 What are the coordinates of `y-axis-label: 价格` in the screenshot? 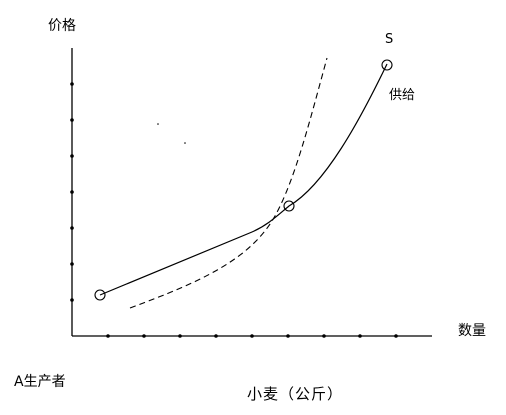 It's located at (62, 26).